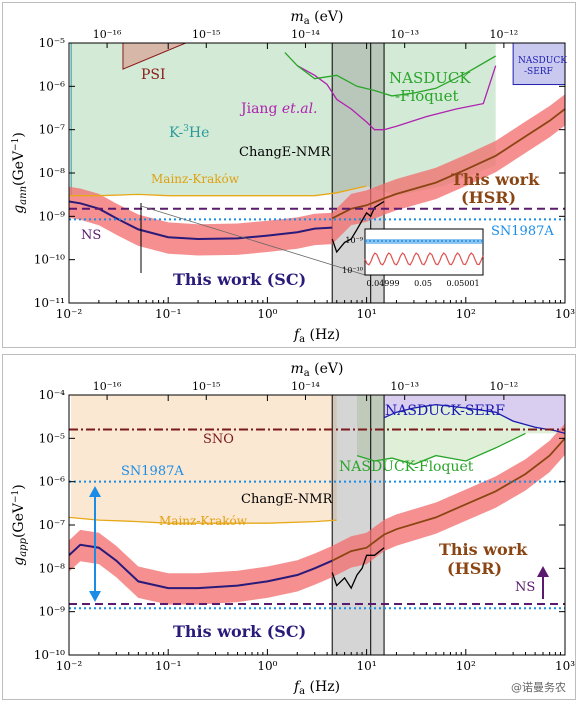 This screenshot has height=703, width=580. Describe the element at coordinates (423, 283) in the screenshot. I see `inset-x-tick-label: 0.05` at that location.